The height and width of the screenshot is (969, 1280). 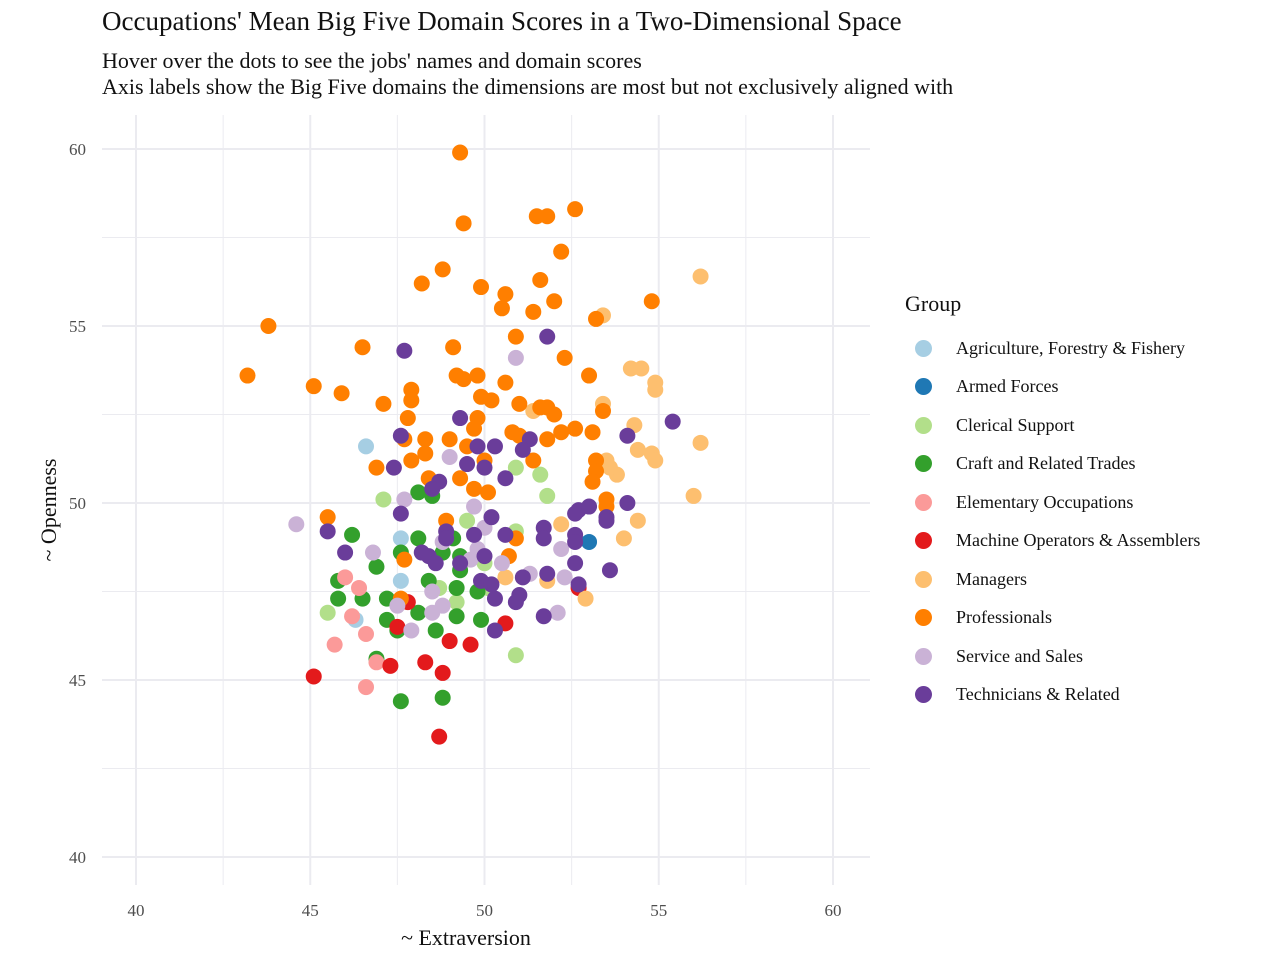 What do you see at coordinates (1057, 541) in the screenshot?
I see `legend-item: Machine Operators & Assemblers` at bounding box center [1057, 541].